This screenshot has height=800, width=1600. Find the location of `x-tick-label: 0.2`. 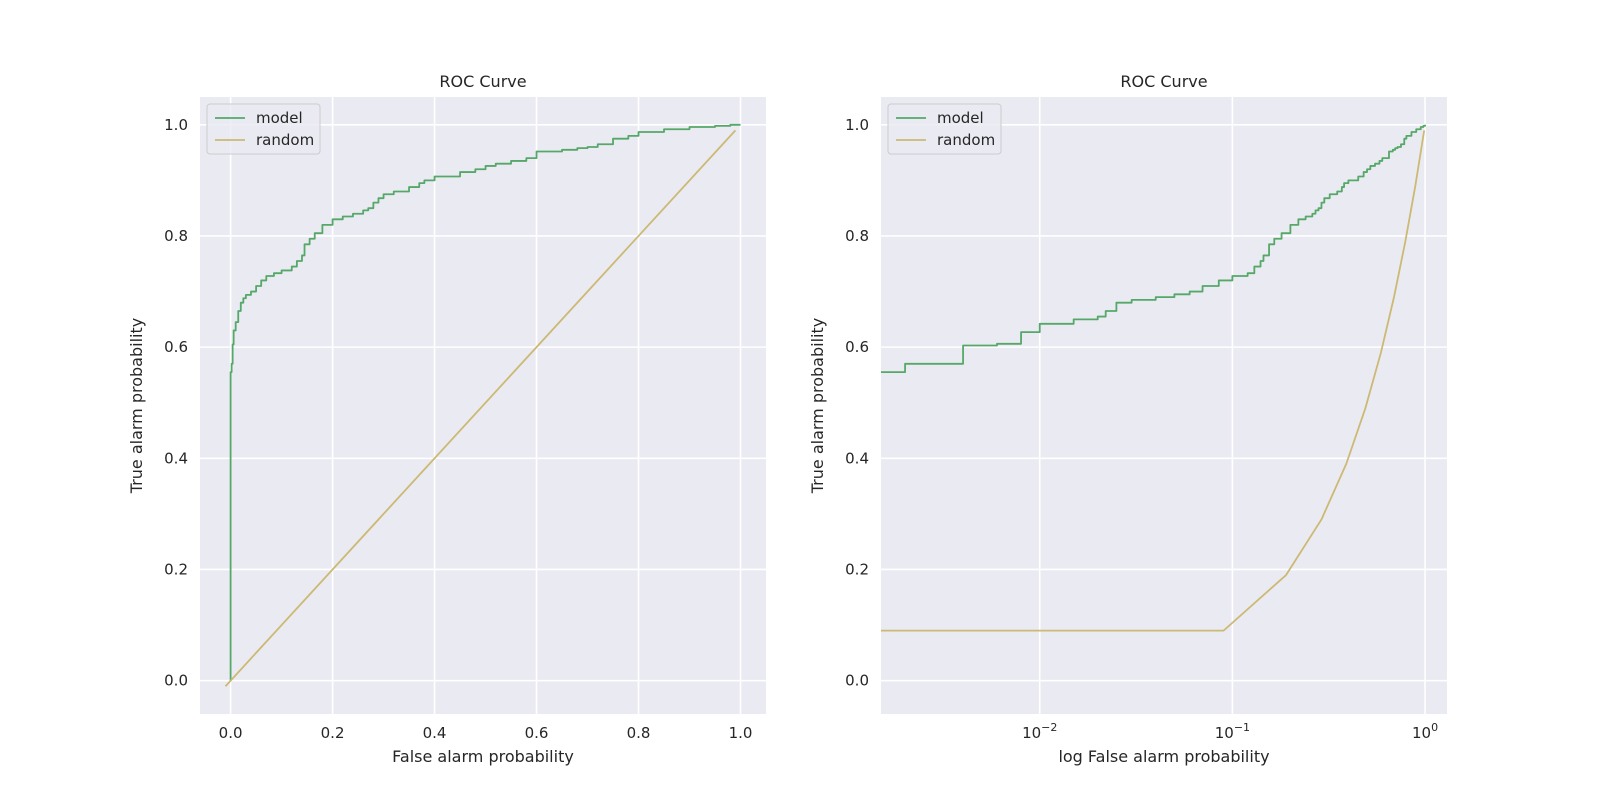

x-tick-label: 0.2 is located at coordinates (333, 733).